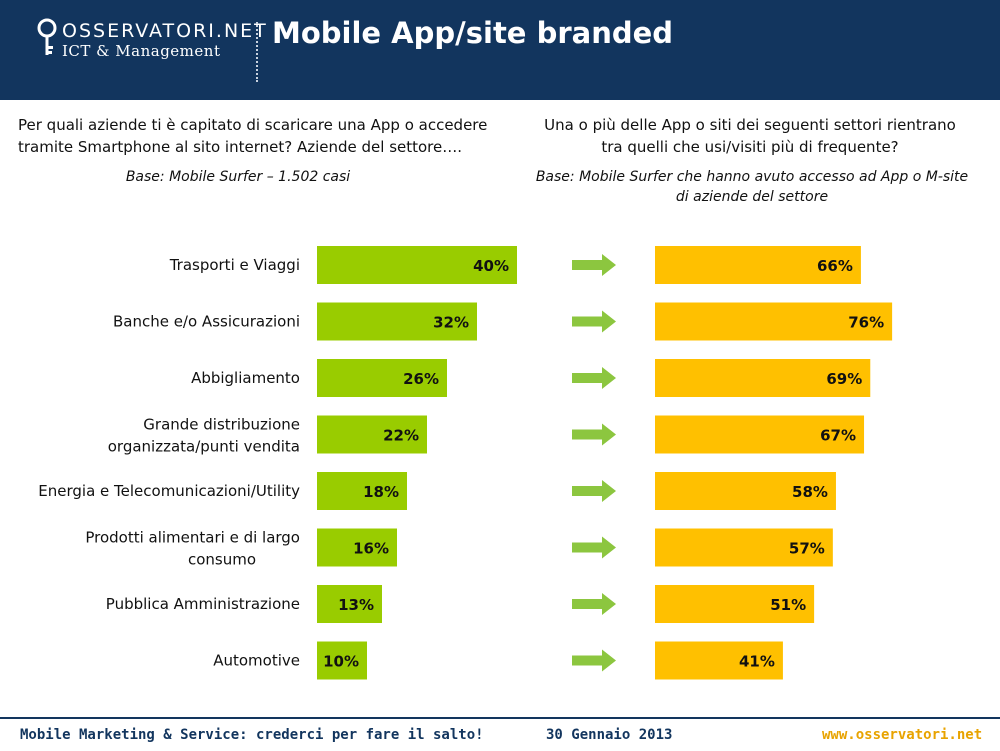 The width and height of the screenshot is (1000, 751). I want to click on footer-date: 30 Gennaio 2013, so click(609, 735).